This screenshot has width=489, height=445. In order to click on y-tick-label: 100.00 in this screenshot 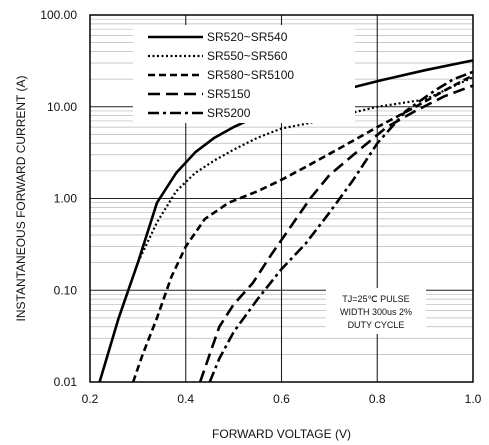, I will do `click(58, 15)`.